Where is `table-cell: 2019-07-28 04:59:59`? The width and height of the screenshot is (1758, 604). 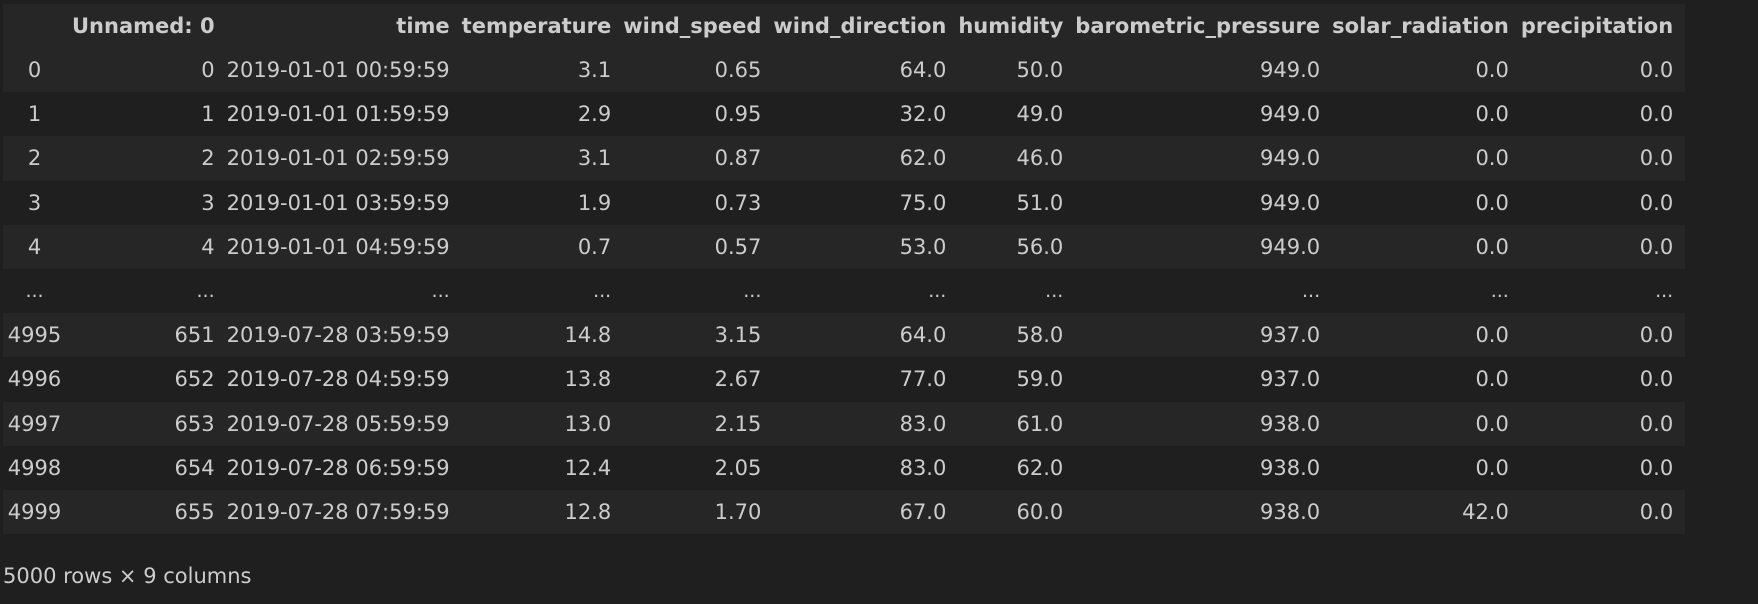 table-cell: 2019-07-28 04:59:59 is located at coordinates (338, 379).